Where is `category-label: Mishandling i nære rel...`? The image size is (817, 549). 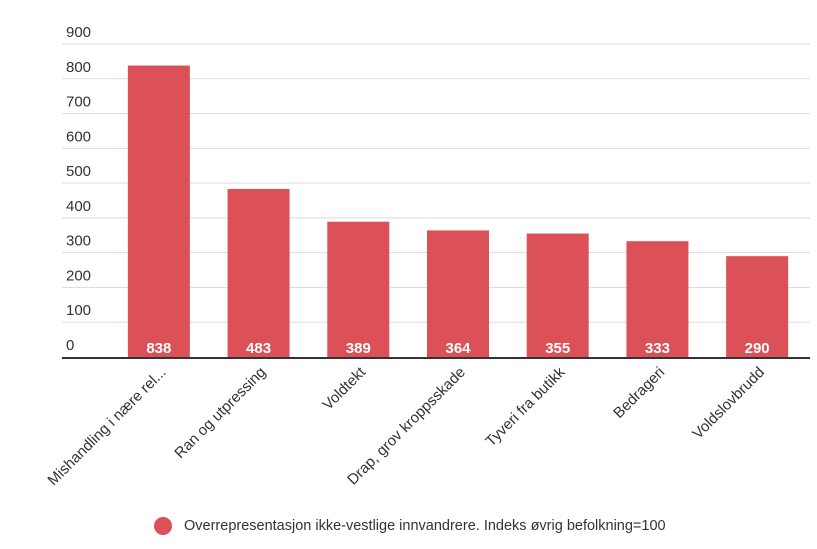
category-label: Mishandling i nære rel... is located at coordinates (106, 426).